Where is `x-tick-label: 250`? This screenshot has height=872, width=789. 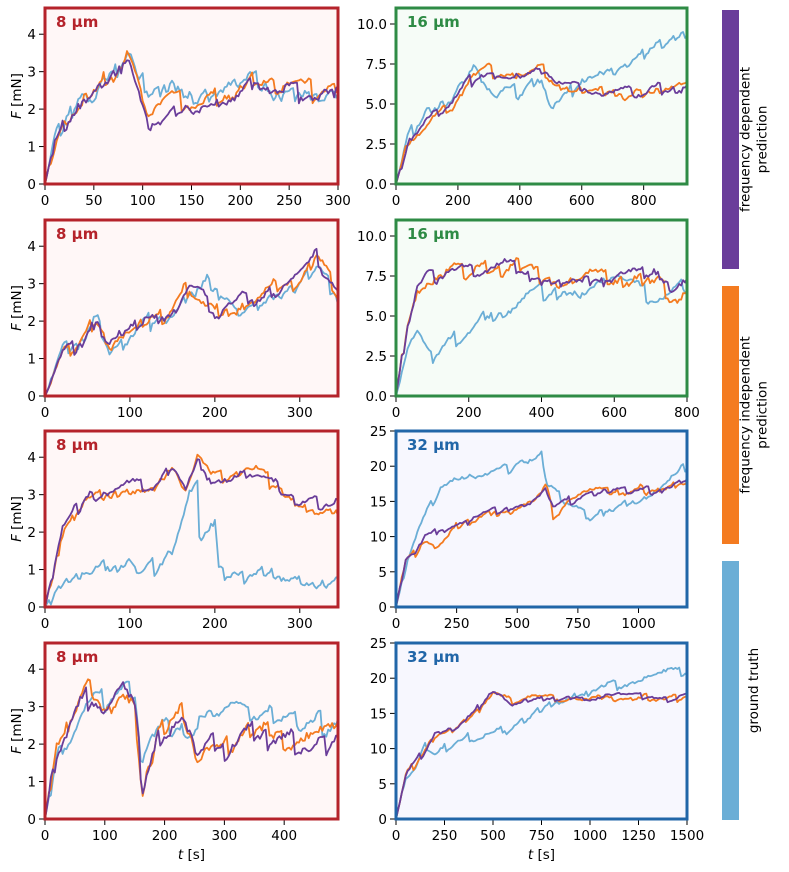 x-tick-label: 250 is located at coordinates (289, 201).